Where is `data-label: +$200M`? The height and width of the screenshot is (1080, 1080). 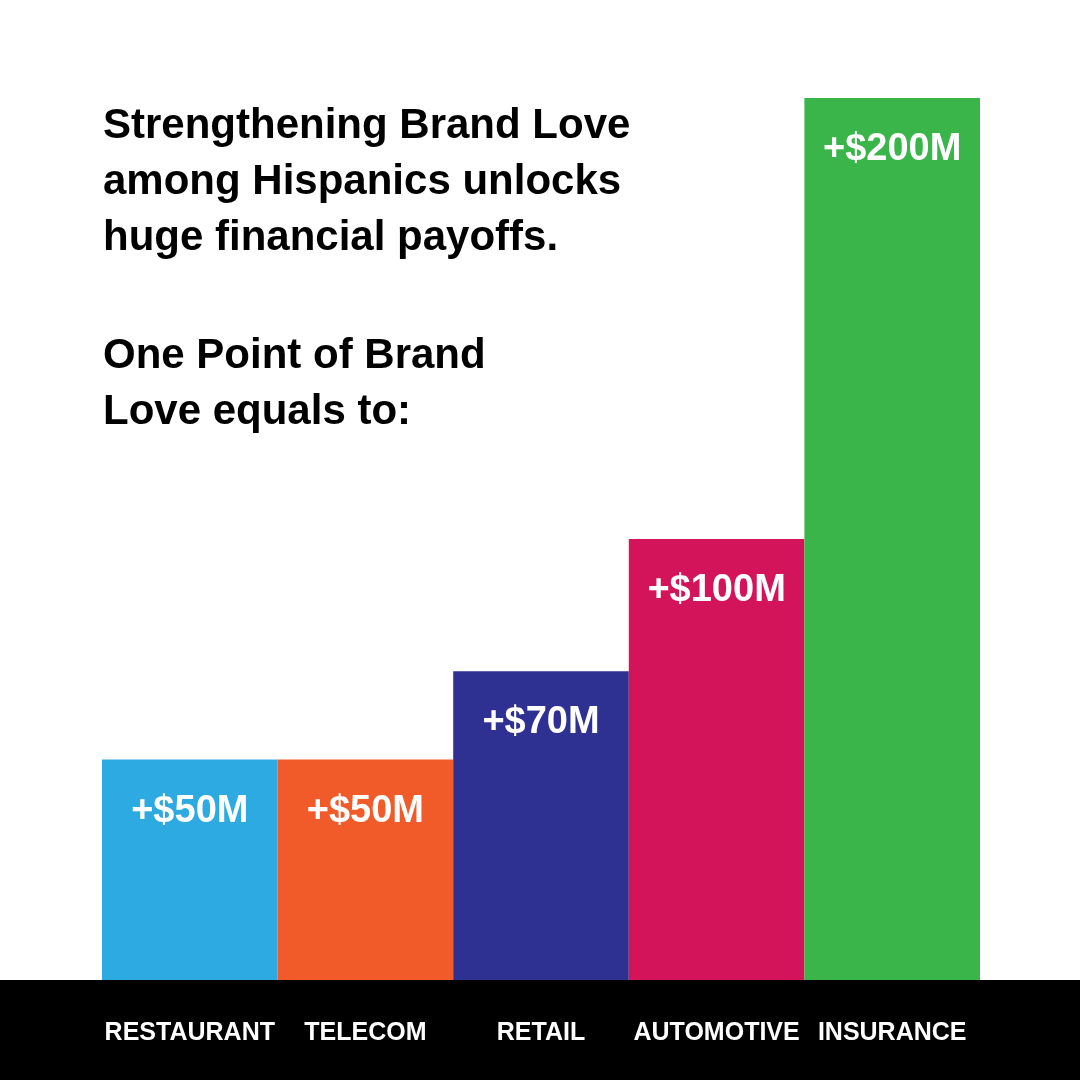 data-label: +$200M is located at coordinates (892, 147).